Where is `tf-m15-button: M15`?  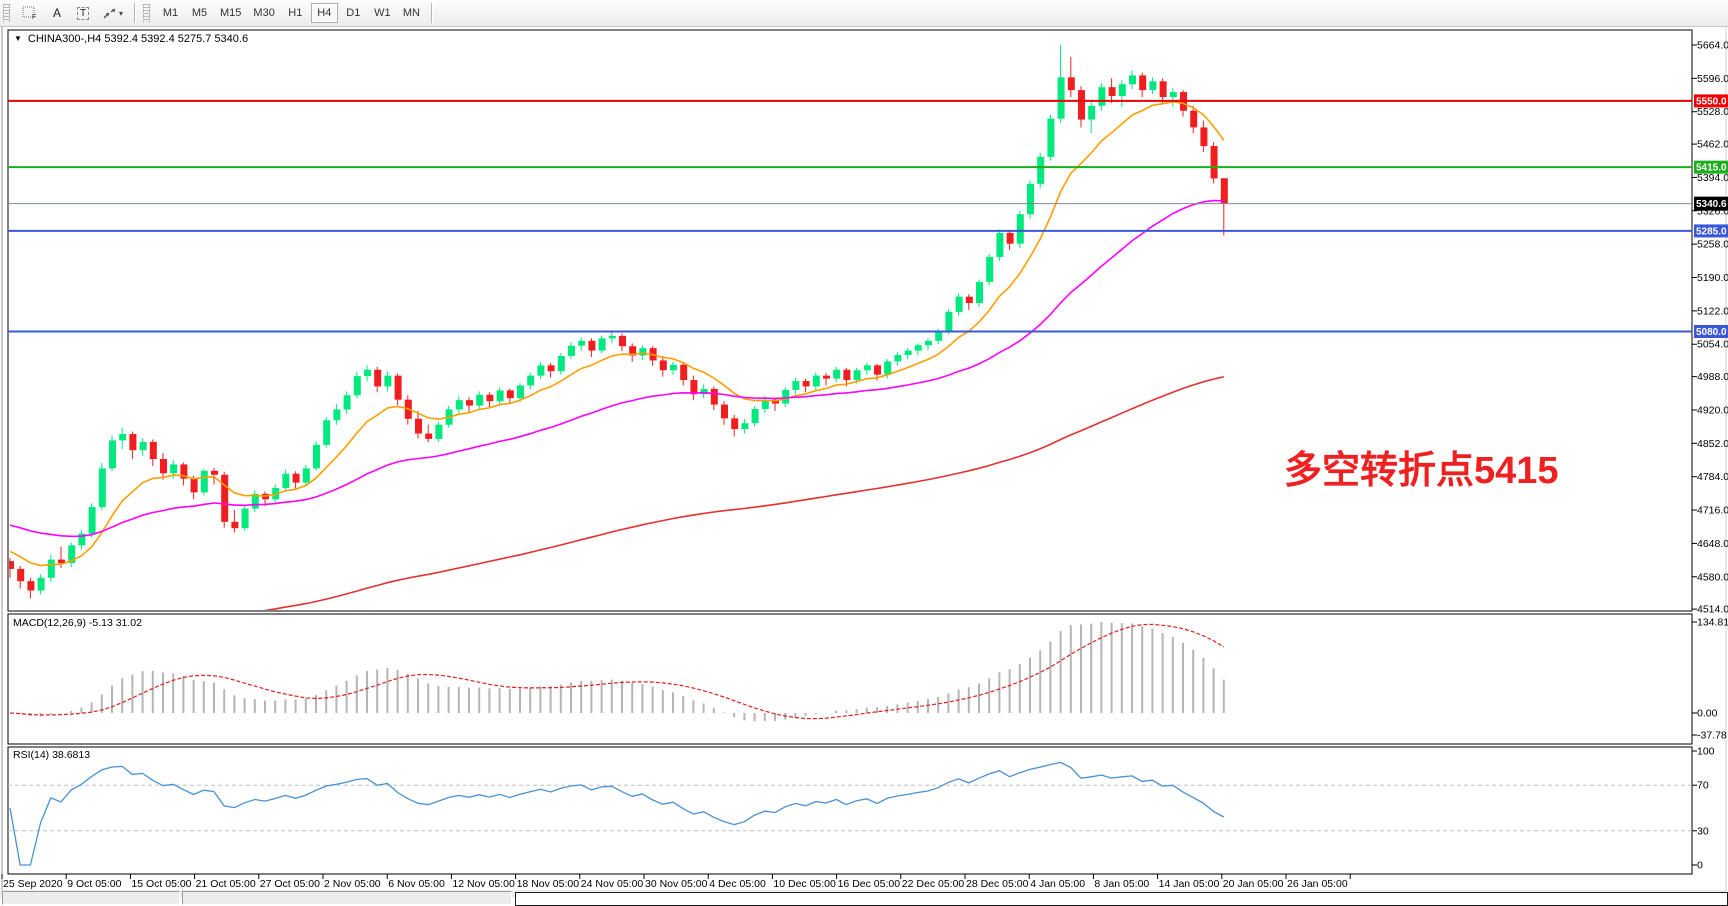 tf-m15-button: M15 is located at coordinates (230, 13).